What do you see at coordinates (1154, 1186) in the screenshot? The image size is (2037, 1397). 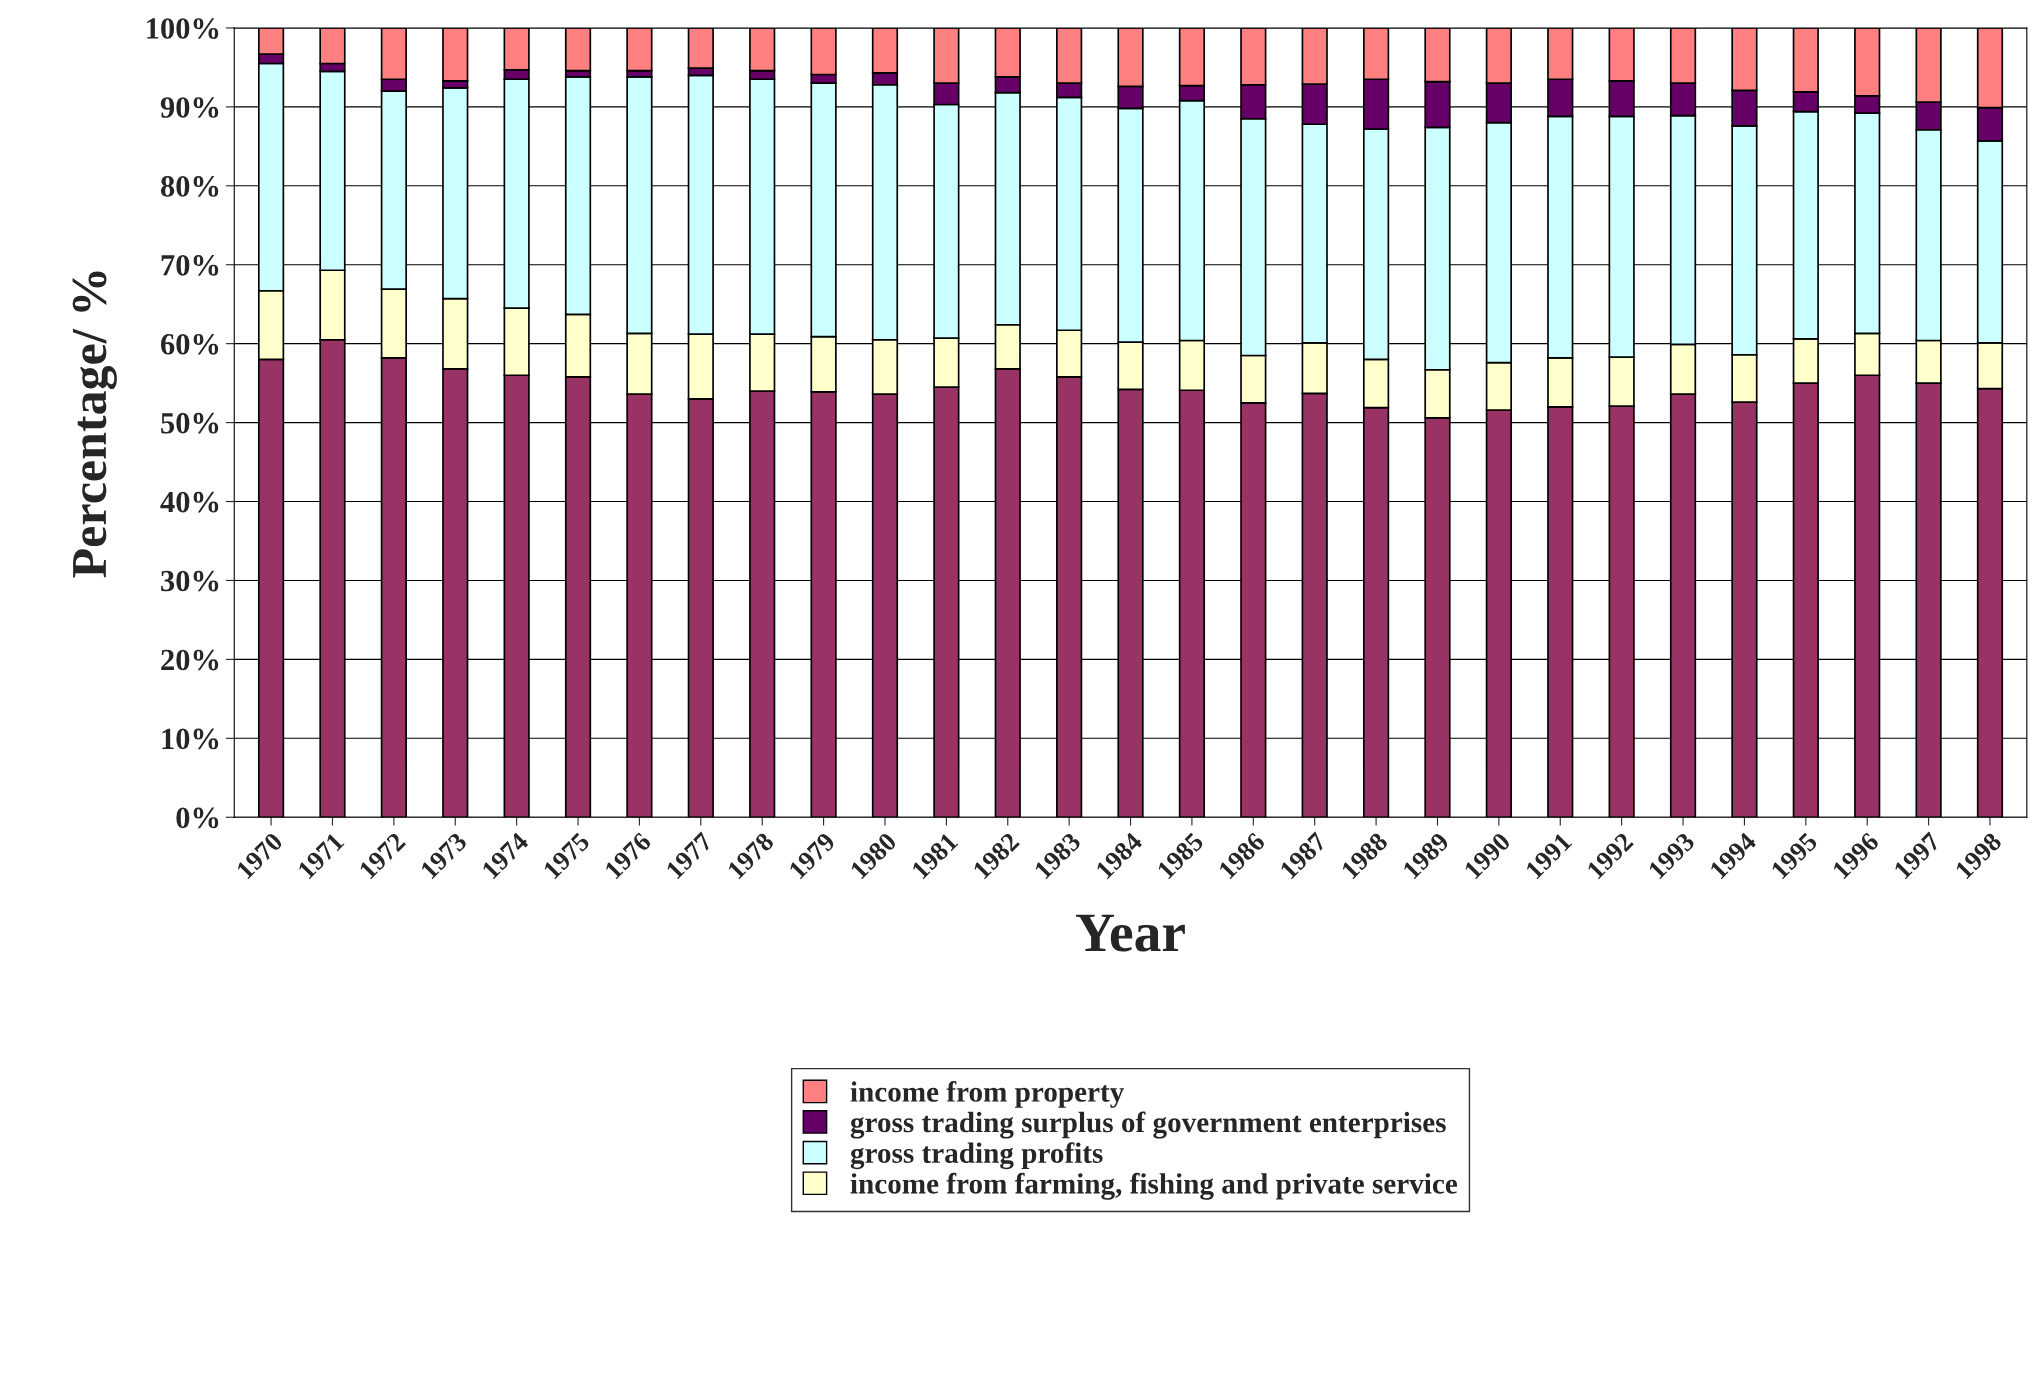 I see `legend-label: income from farming, fishing and private service` at bounding box center [1154, 1186].